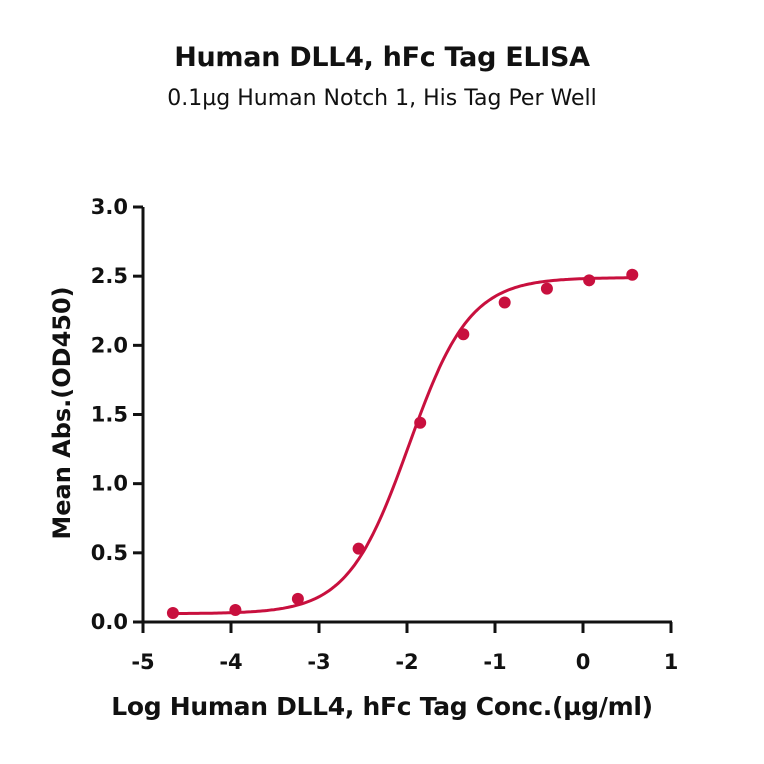  Describe the element at coordinates (109, 484) in the screenshot. I see `y-tick-label: 1.0` at that location.